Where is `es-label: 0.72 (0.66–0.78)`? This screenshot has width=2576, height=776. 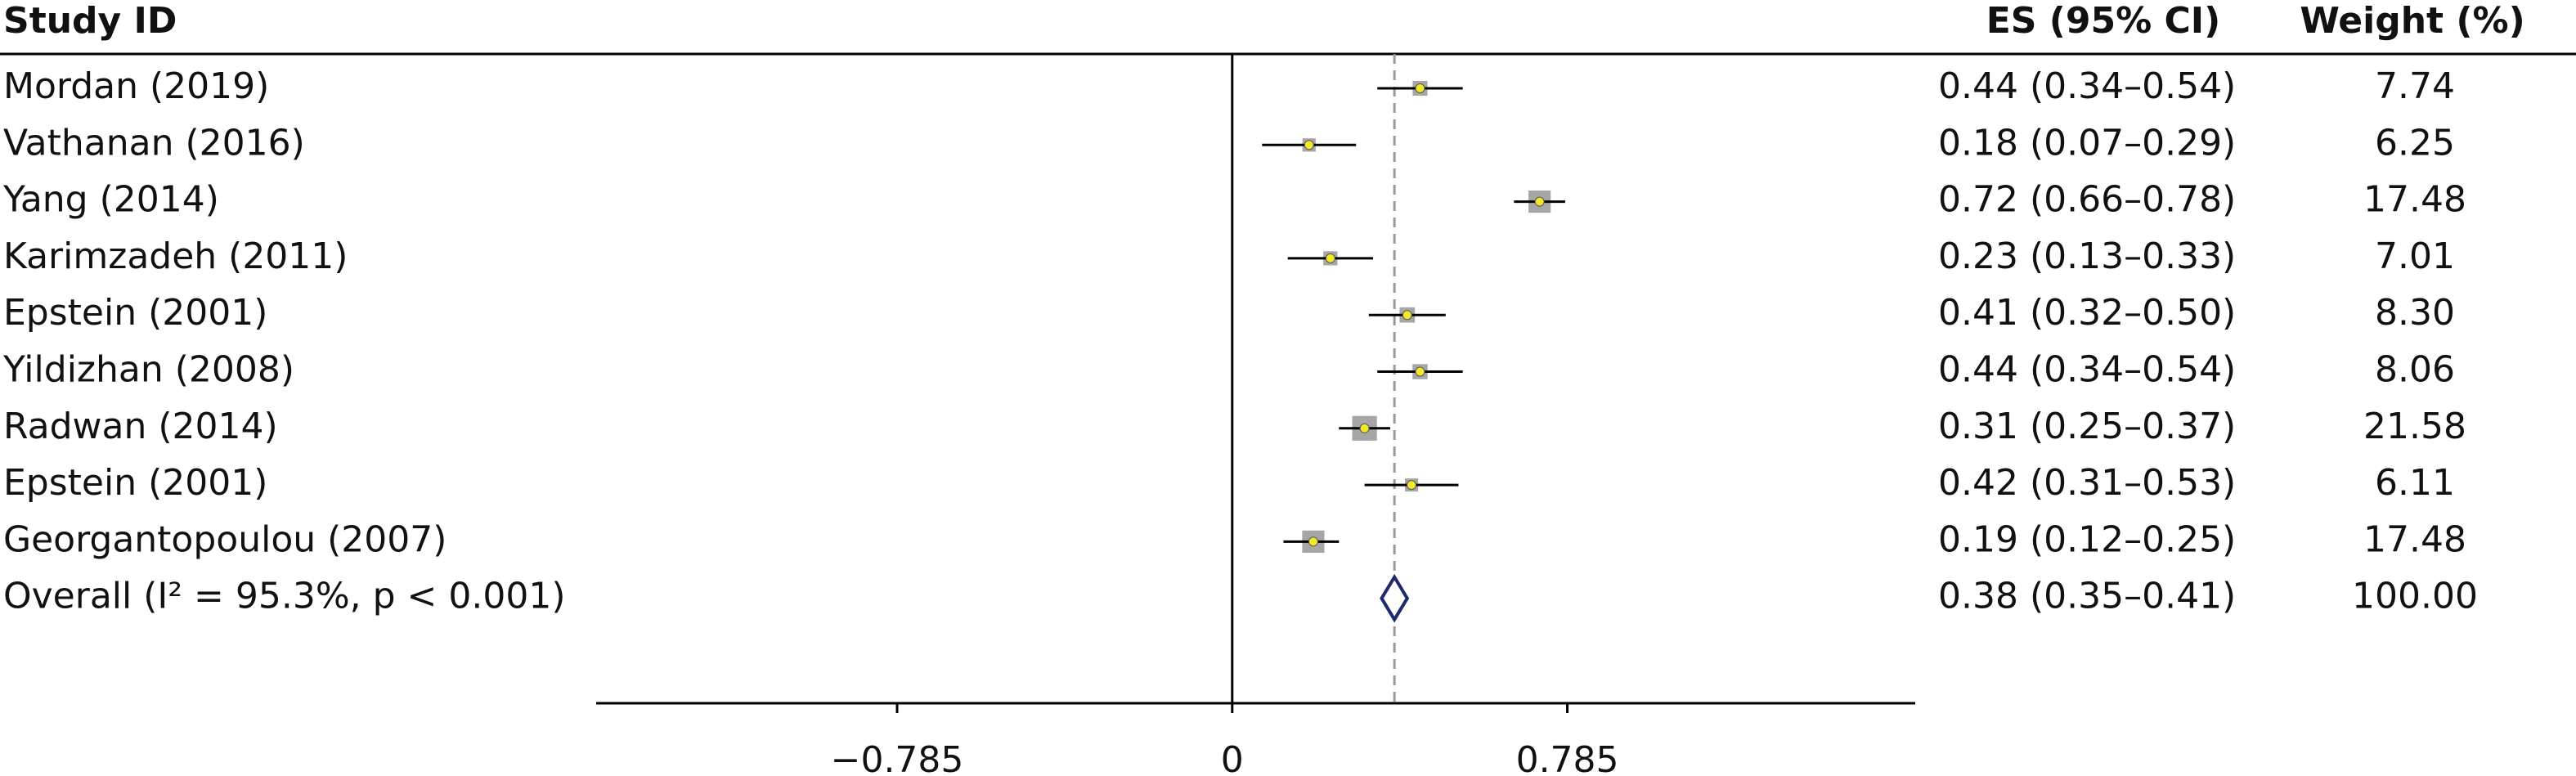 es-label: 0.72 (0.66–0.78) is located at coordinates (2087, 200).